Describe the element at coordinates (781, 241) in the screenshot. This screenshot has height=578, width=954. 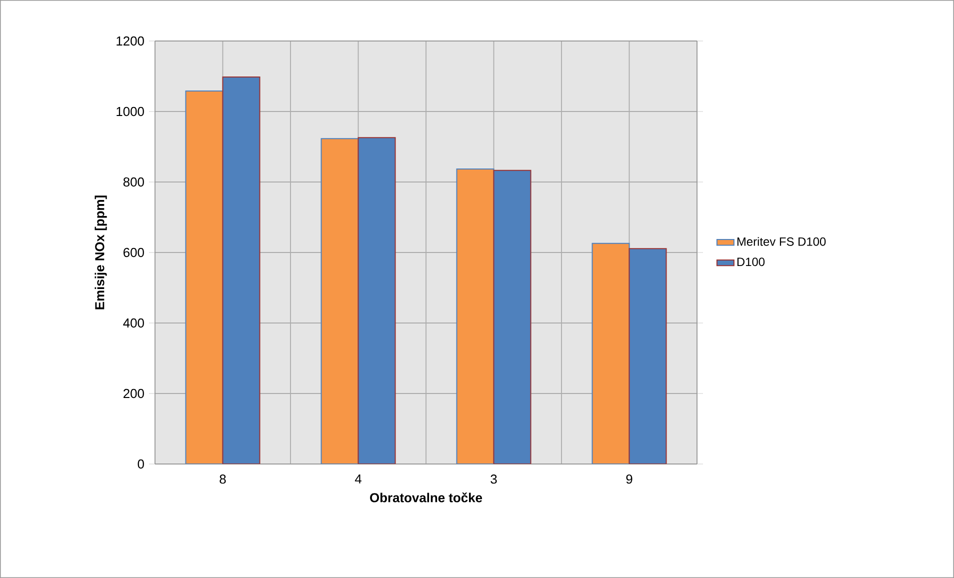
I see `legend-label: Meritev FS D100` at that location.